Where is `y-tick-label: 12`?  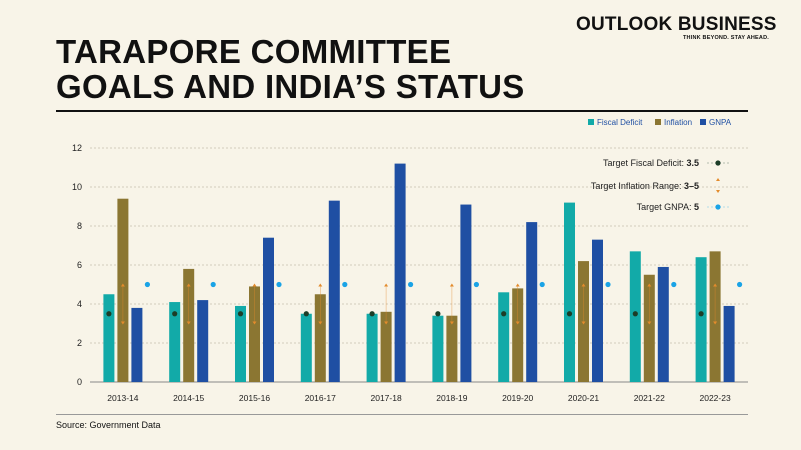 y-tick-label: 12 is located at coordinates (77, 148).